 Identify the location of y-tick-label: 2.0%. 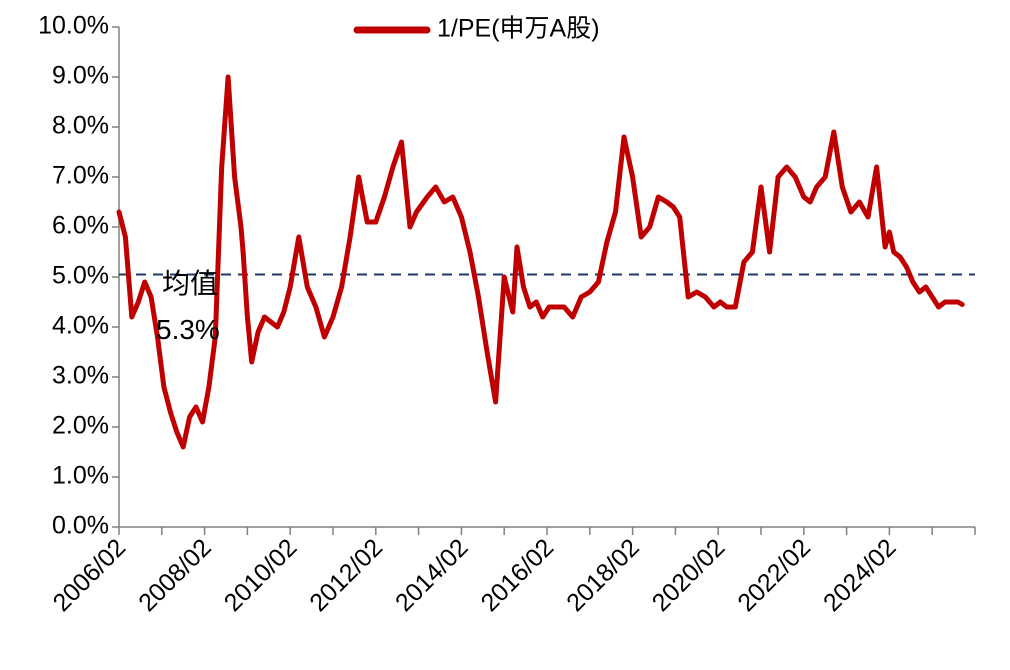
(80, 426).